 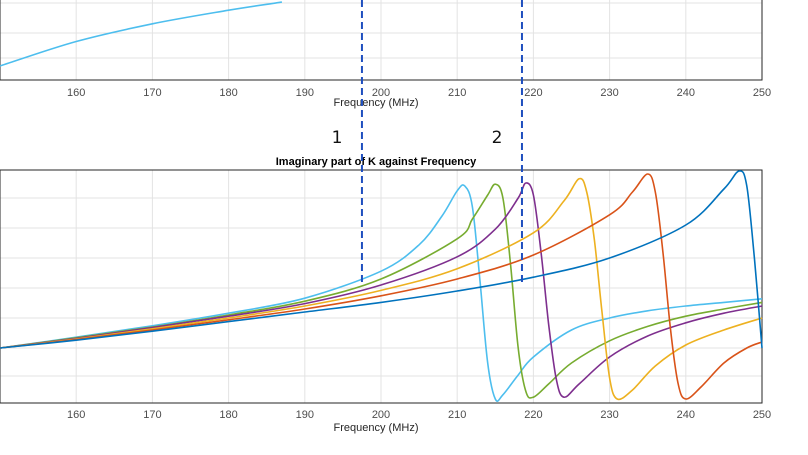 What do you see at coordinates (76, 93) in the screenshot?
I see `top-x-tick-label: 160` at bounding box center [76, 93].